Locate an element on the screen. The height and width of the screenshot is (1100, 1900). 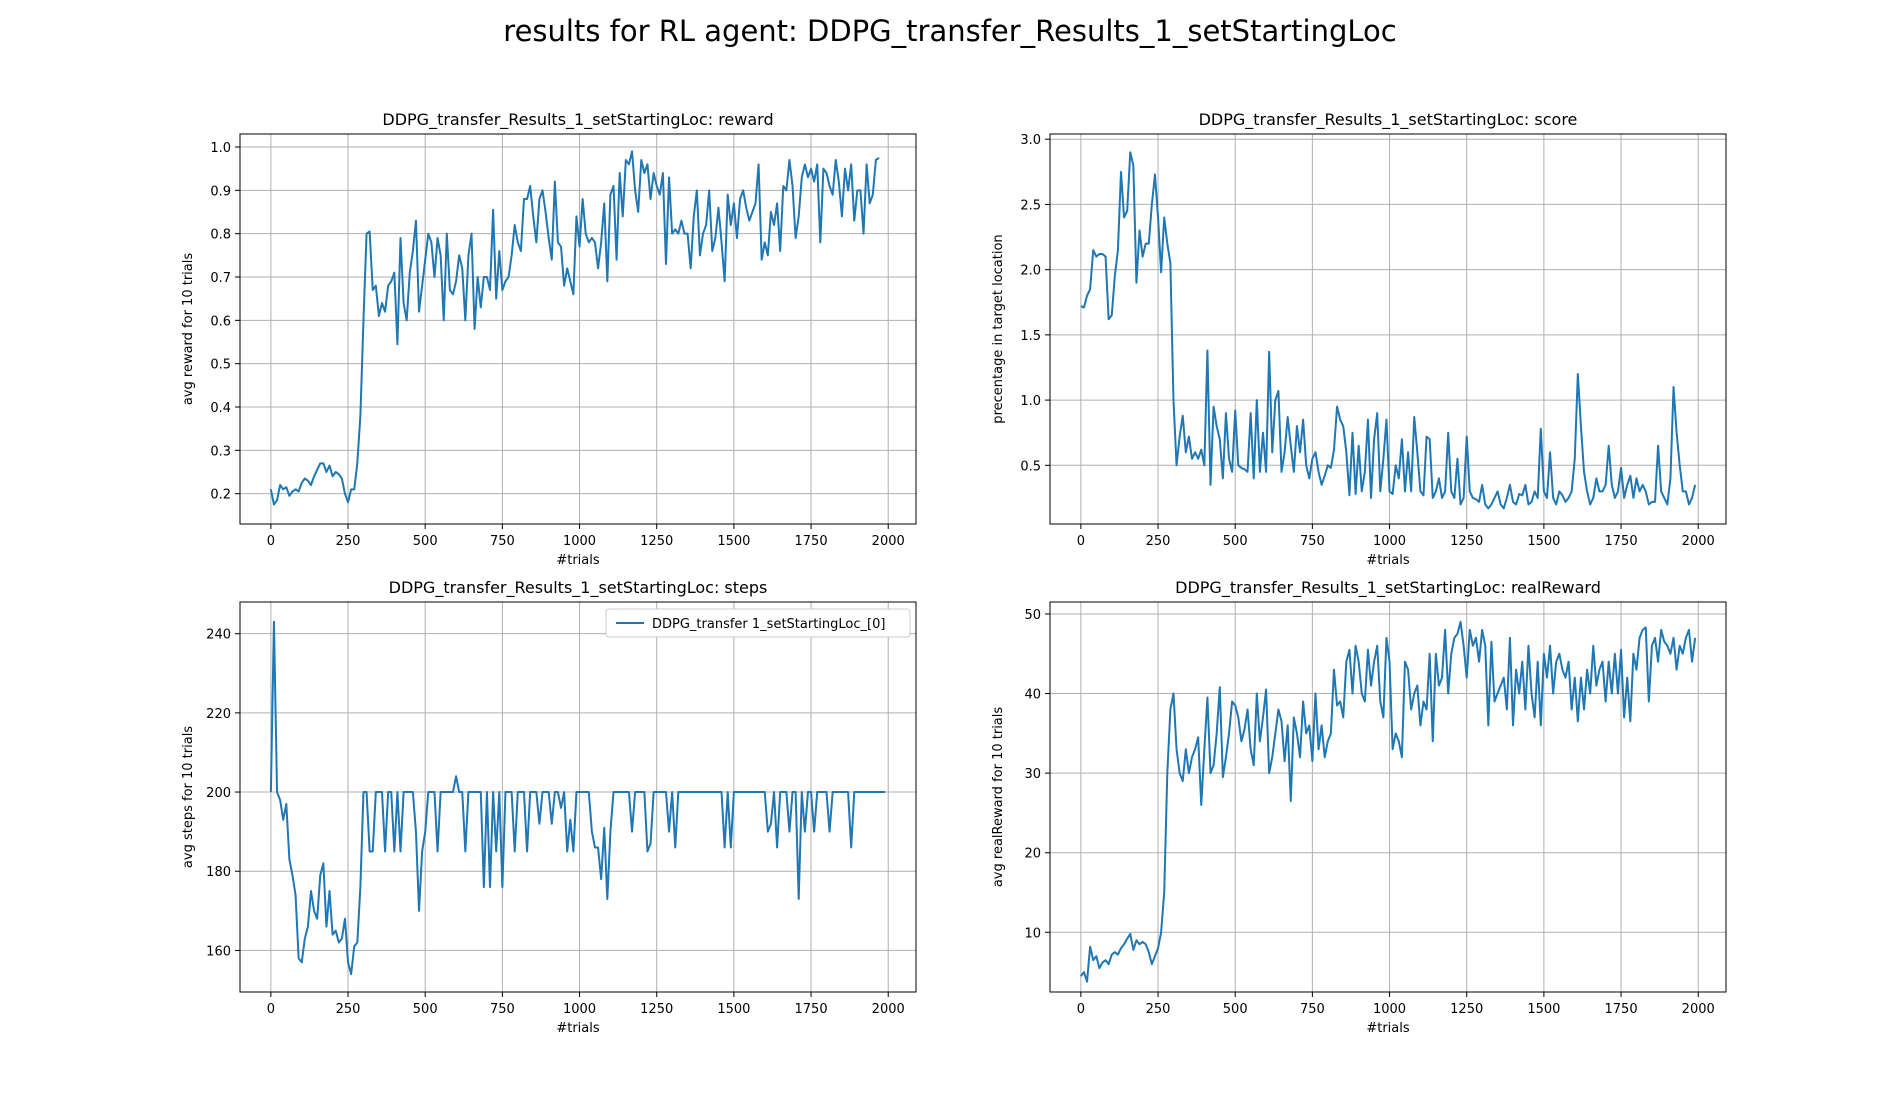
steps-x-tick-label: 750 is located at coordinates (502, 1009).